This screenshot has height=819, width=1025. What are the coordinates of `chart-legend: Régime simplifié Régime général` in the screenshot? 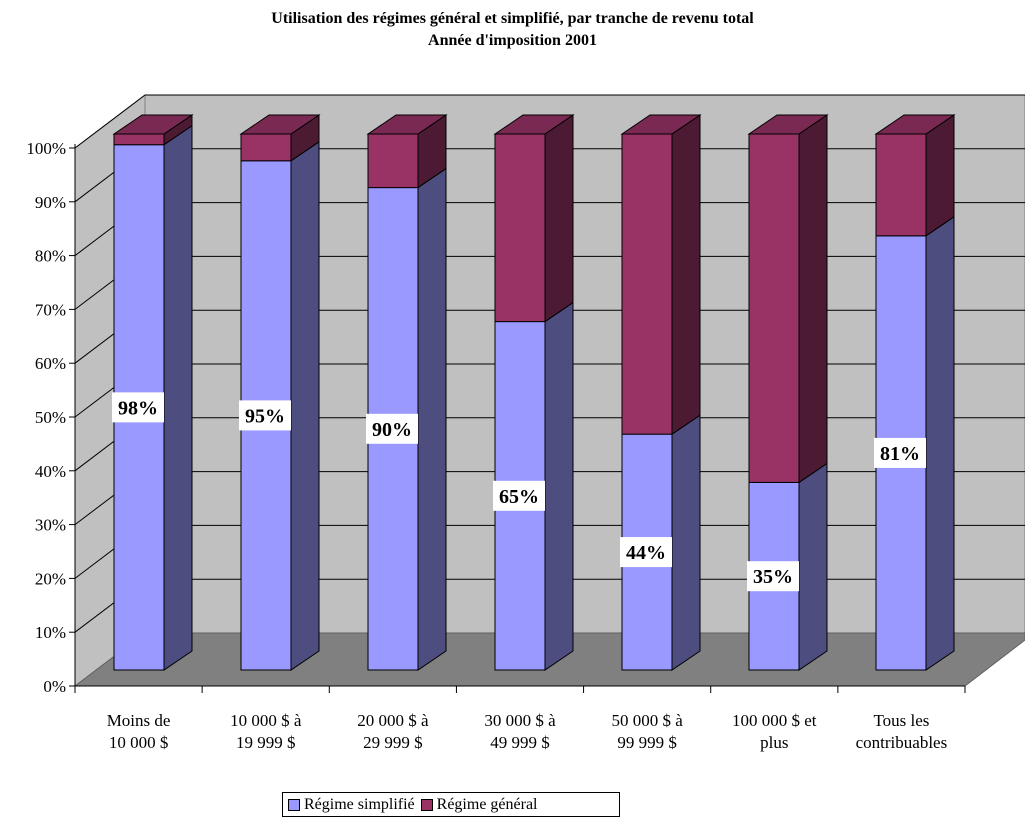 It's located at (451, 804).